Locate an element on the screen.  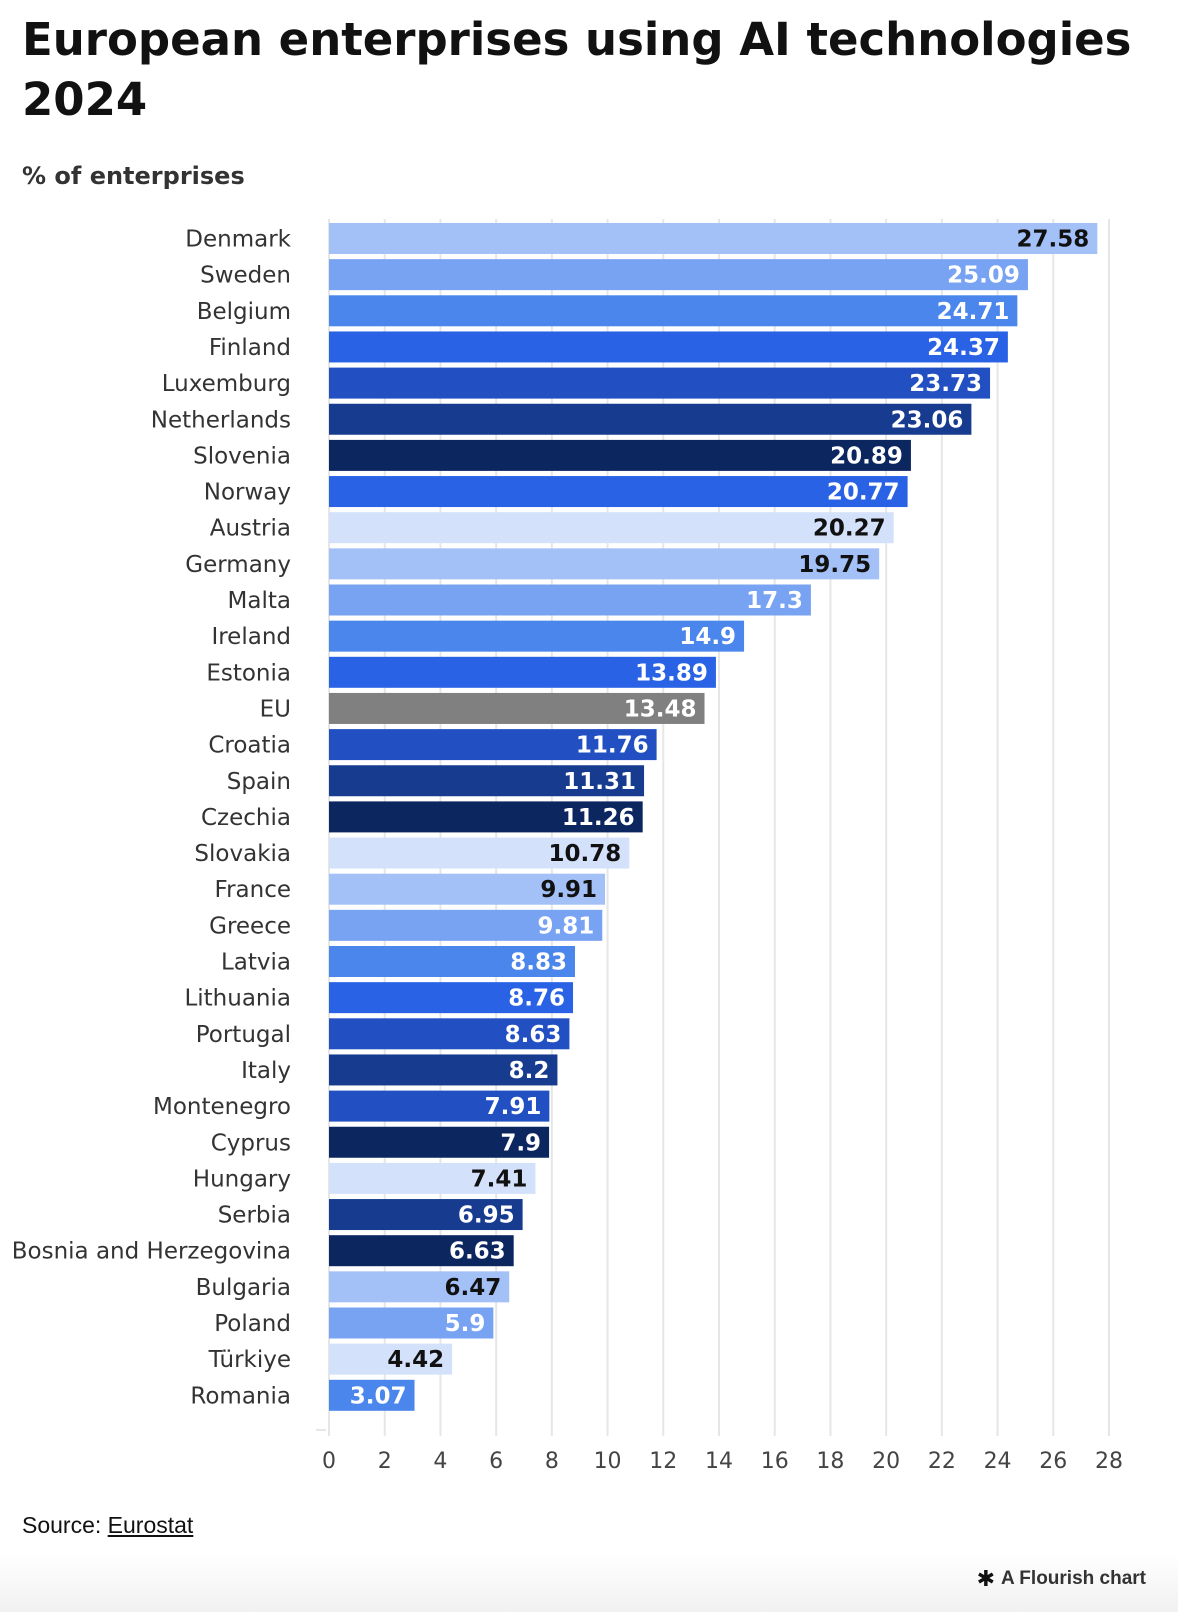
x-tick-label: 16 is located at coordinates (775, 1461).